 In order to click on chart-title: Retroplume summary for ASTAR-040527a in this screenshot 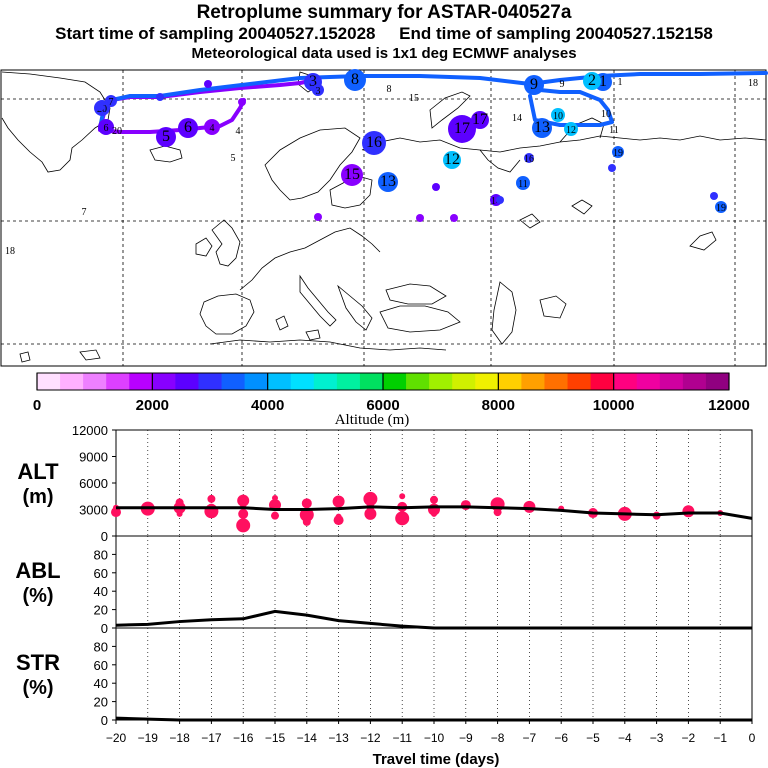, I will do `click(384, 12)`.